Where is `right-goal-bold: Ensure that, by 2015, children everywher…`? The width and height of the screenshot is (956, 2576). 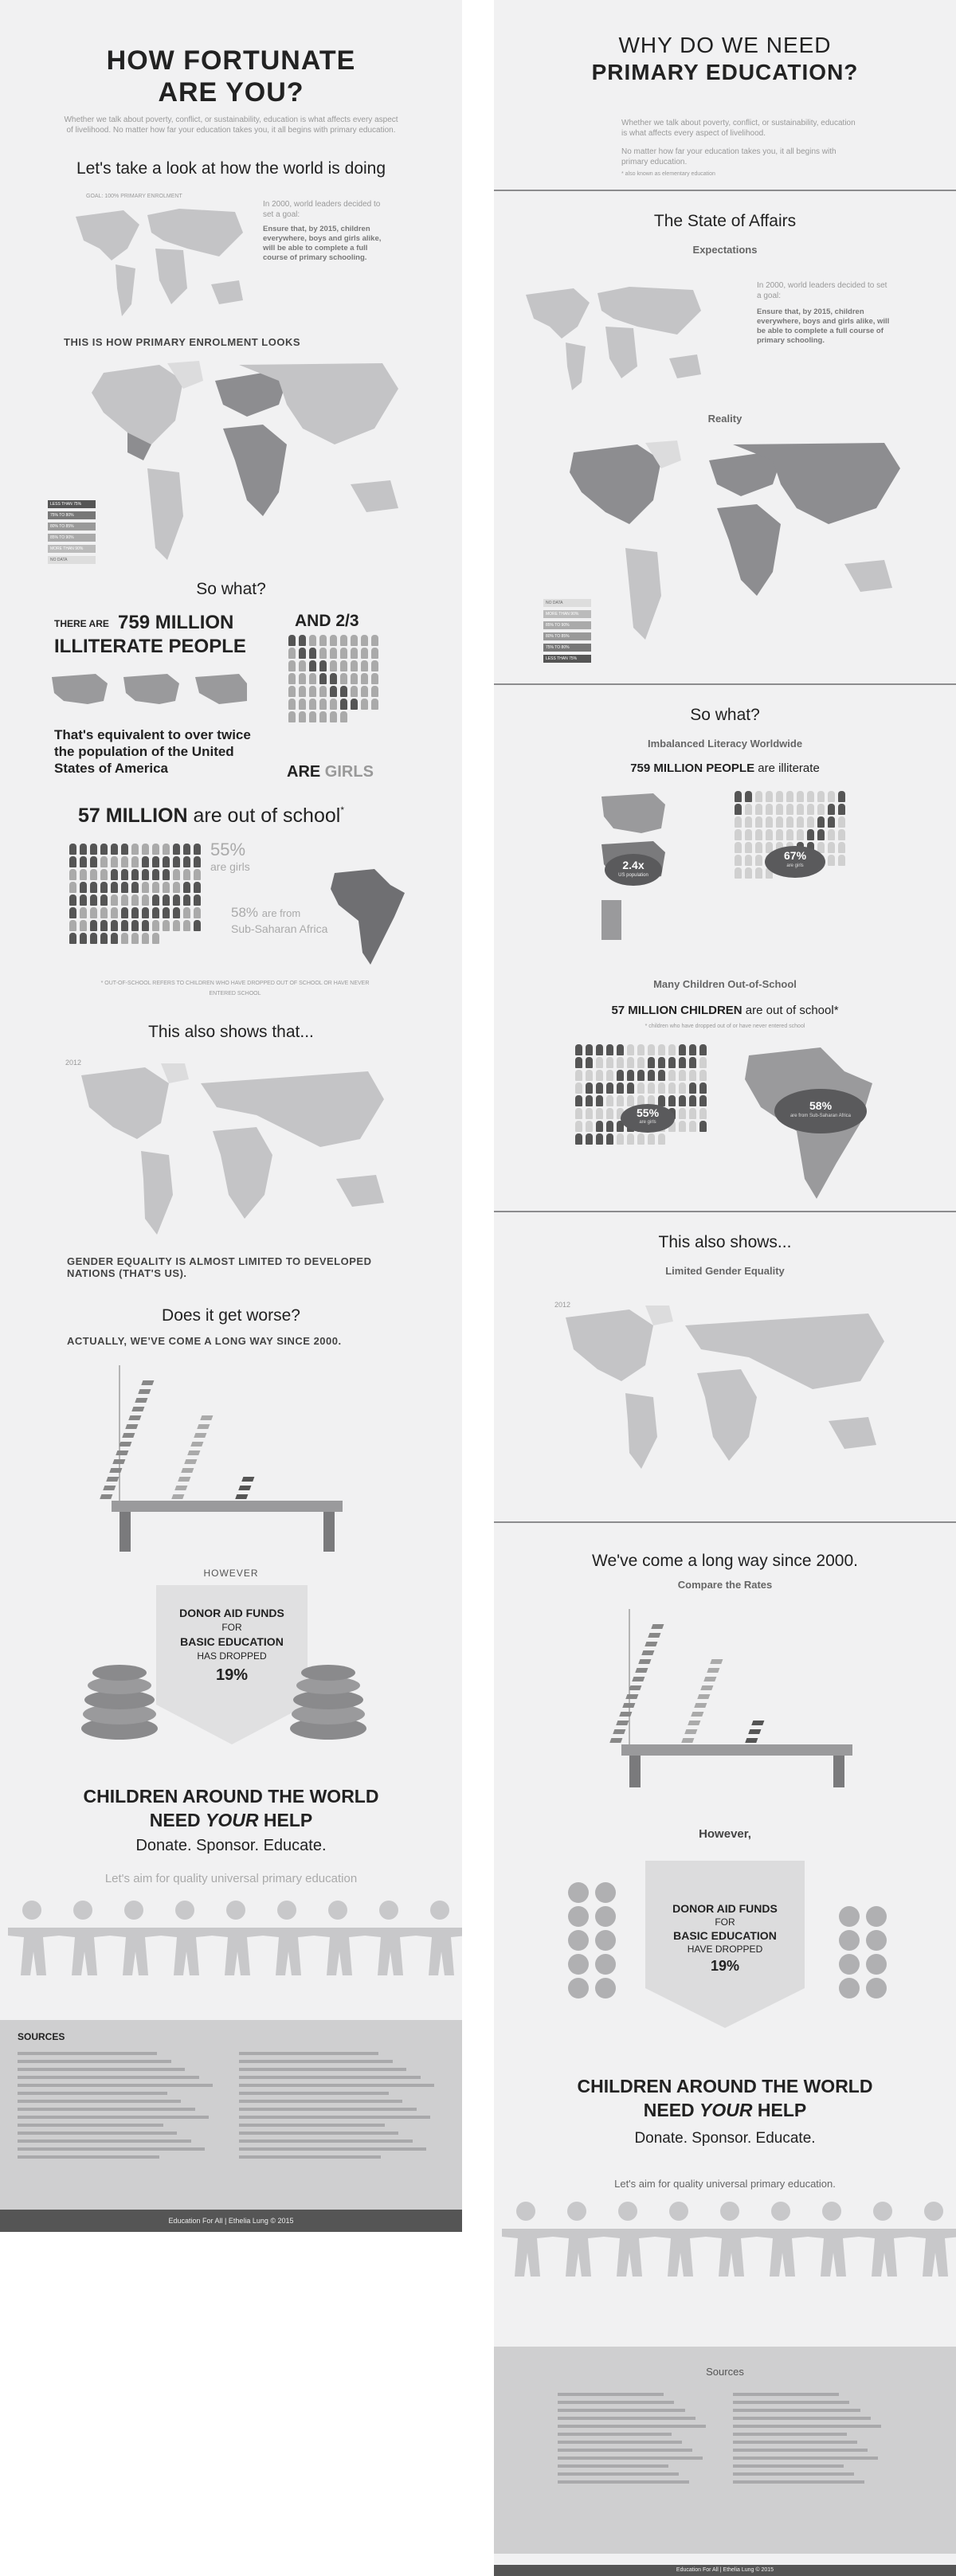 right-goal-bold: Ensure that, by 2015, children everywher… is located at coordinates (823, 326).